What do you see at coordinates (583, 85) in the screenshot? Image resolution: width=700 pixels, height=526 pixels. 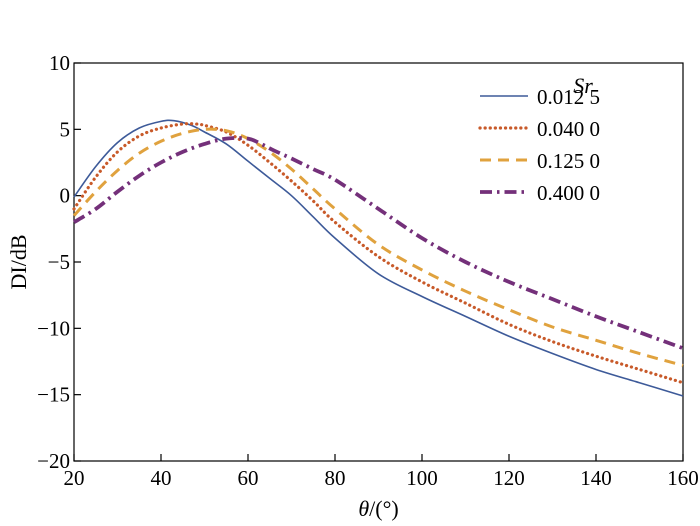 I see `legend-title: Sr` at bounding box center [583, 85].